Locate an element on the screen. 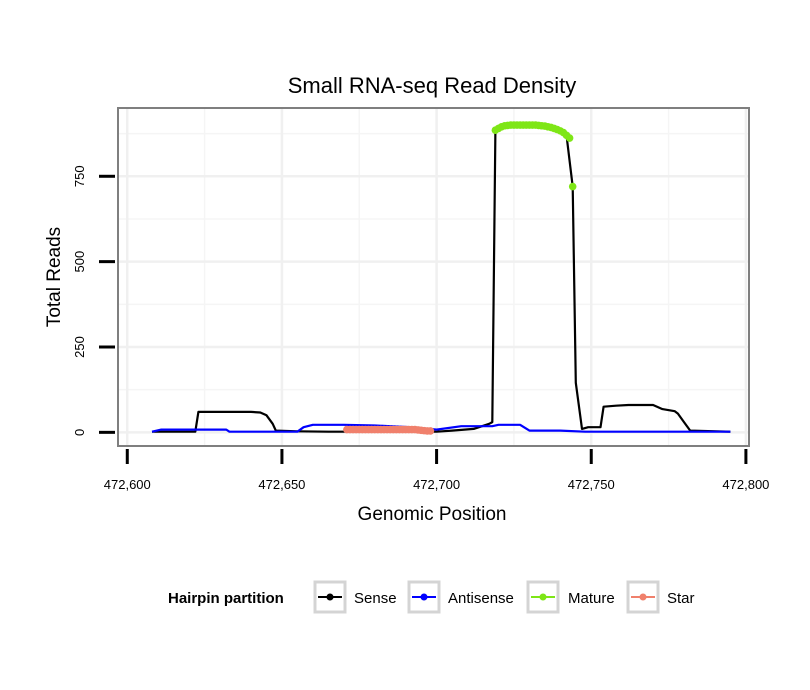 This screenshot has height=690, width=810. legend-item-mature: Mature is located at coordinates (570, 597).